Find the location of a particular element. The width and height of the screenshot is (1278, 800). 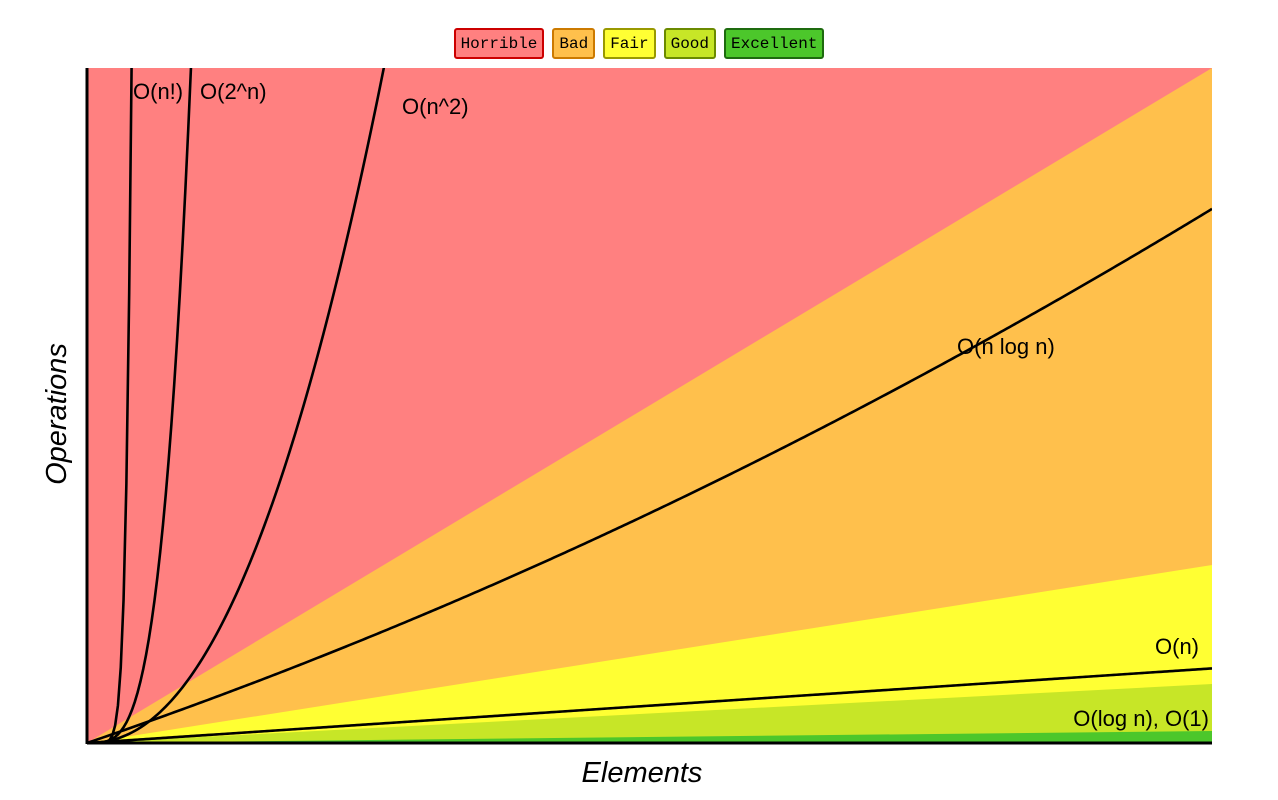

legend-item-bad: Bad is located at coordinates (574, 43).